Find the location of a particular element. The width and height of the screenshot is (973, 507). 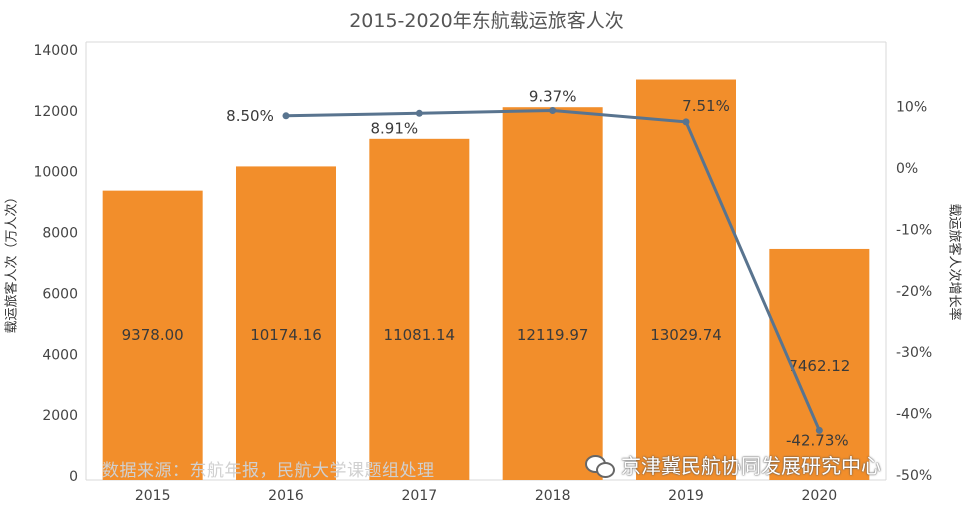

x-tick-label: 2019 is located at coordinates (686, 496).